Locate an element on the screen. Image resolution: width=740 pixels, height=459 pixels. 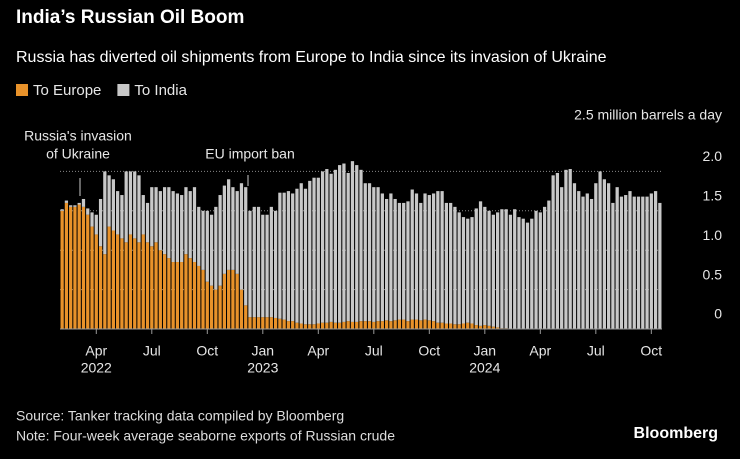
y-tick-label: 2.0 is located at coordinates (713, 156).